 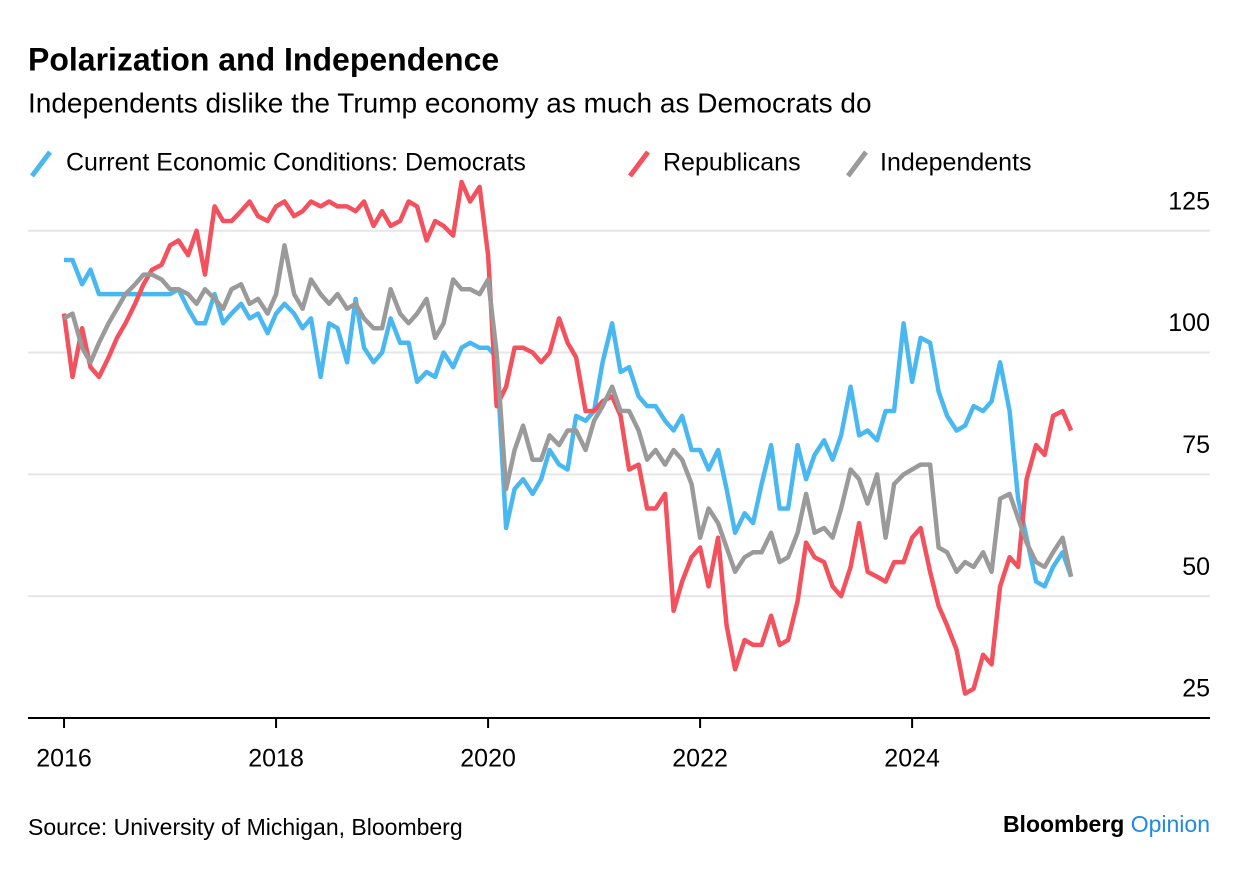 What do you see at coordinates (1189, 323) in the screenshot?
I see `y-tick-label: 100` at bounding box center [1189, 323].